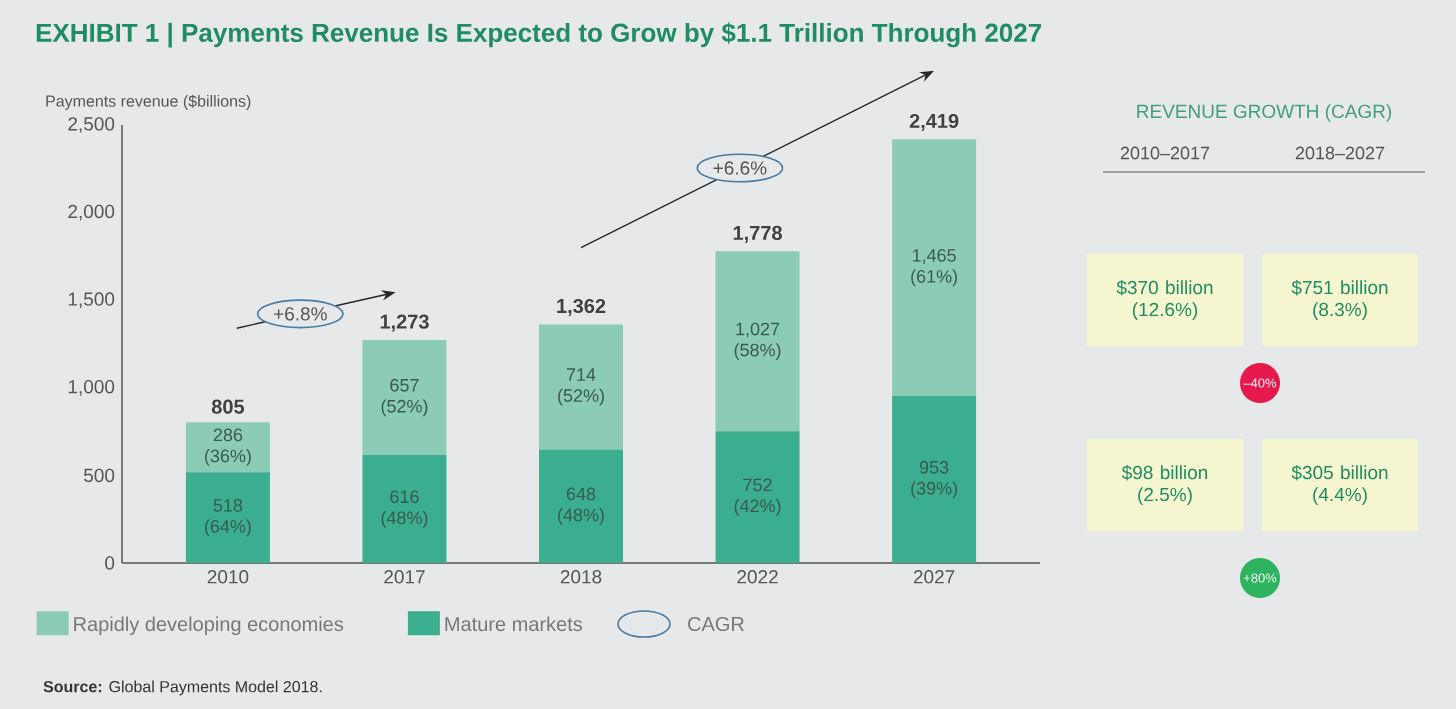  Describe the element at coordinates (110, 563) in the screenshot. I see `y-tick-label: 0` at that location.